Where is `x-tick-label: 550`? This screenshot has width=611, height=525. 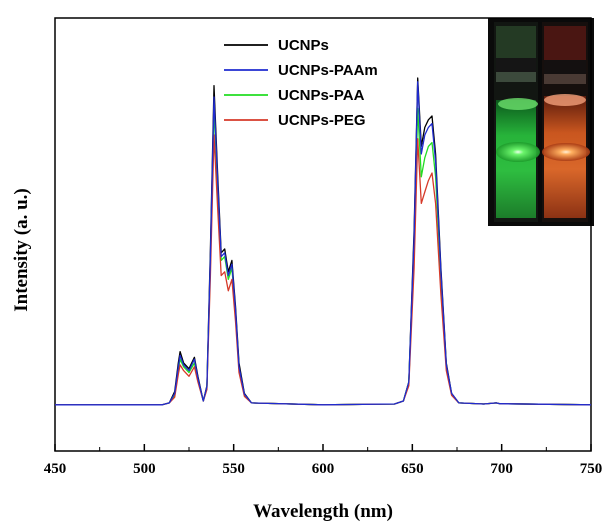
x-tick-label: 550 is located at coordinates (233, 469).